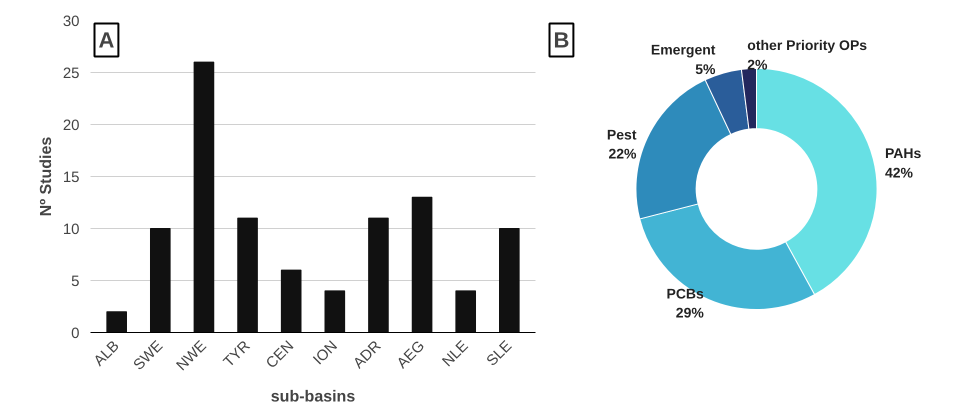 This screenshot has height=408, width=978. I want to click on x-axis-title: sub-basins, so click(313, 397).